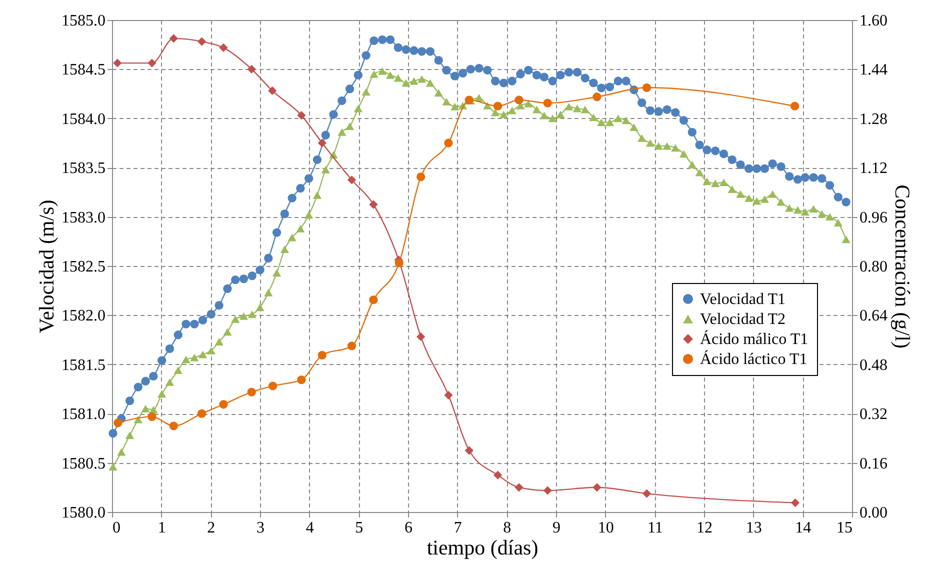 The height and width of the screenshot is (567, 938). I want to click on x-tick-label: 13, so click(754, 528).